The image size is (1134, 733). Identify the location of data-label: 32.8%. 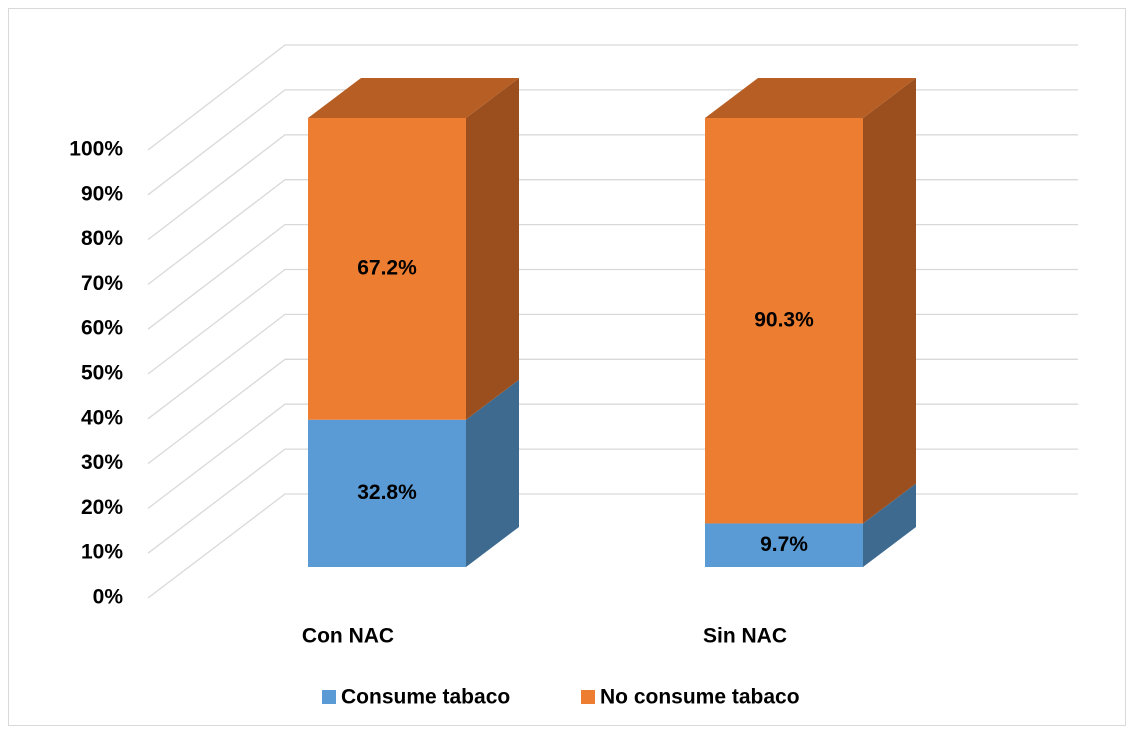
(387, 492).